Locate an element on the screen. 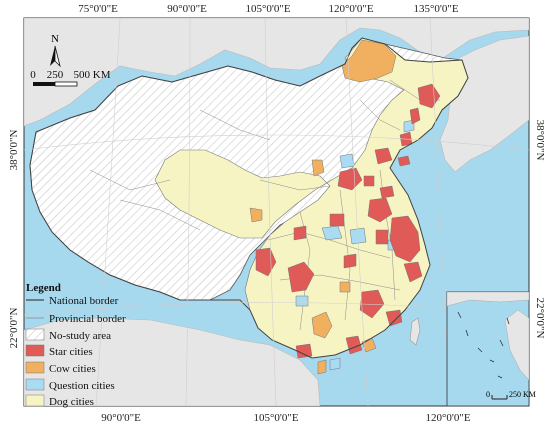 The height and width of the screenshot is (429, 550). scale-tick-0: 0 is located at coordinates (33, 75).